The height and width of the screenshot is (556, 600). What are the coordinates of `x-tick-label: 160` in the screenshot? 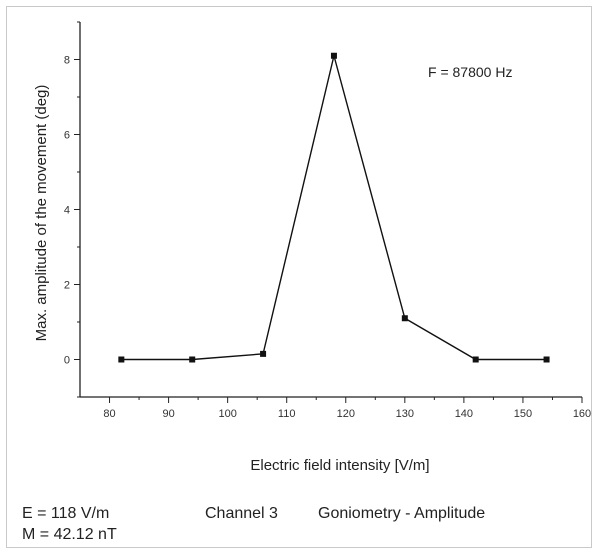 It's located at (582, 414).